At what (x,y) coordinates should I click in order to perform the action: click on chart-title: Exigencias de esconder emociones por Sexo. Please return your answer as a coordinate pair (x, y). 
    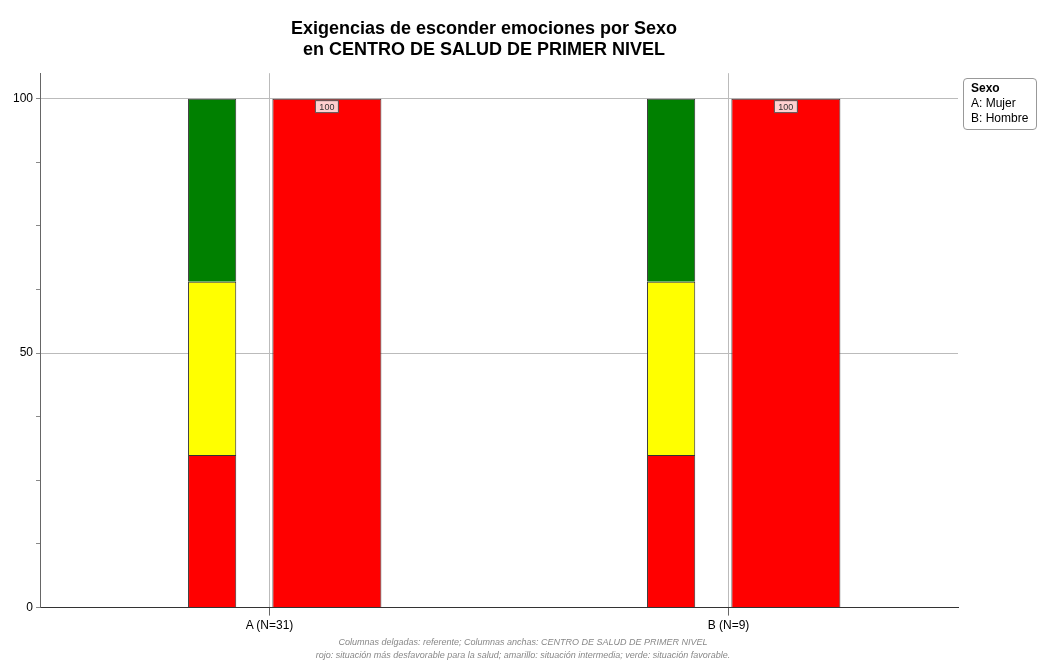
    Looking at the image, I should click on (484, 27).